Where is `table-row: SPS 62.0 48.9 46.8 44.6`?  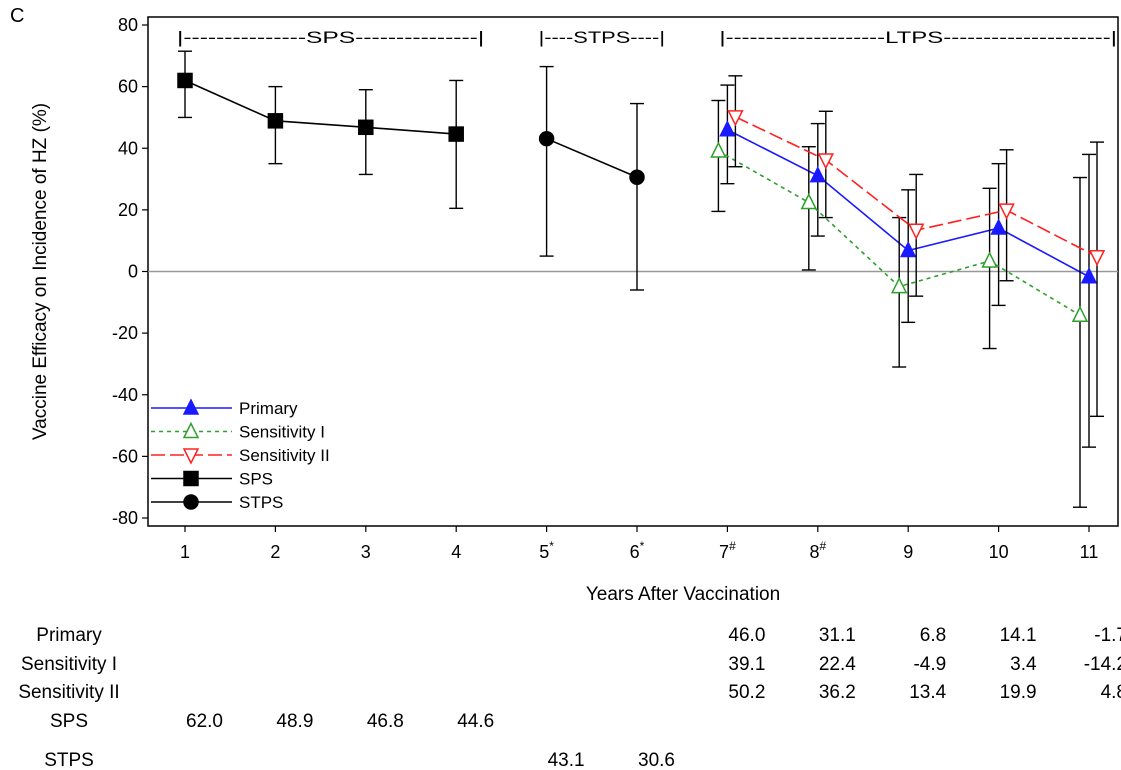
table-row: SPS 62.0 48.9 46.8 44.6 is located at coordinates (272, 721).